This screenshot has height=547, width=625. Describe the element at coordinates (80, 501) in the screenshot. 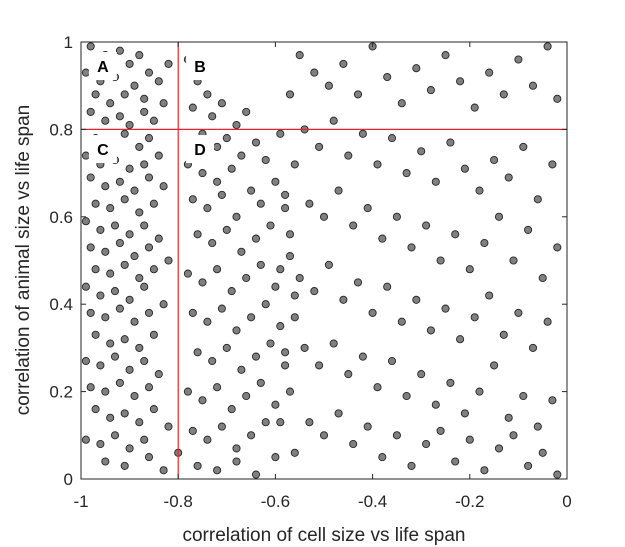

I see `x-tick-label: -1` at that location.